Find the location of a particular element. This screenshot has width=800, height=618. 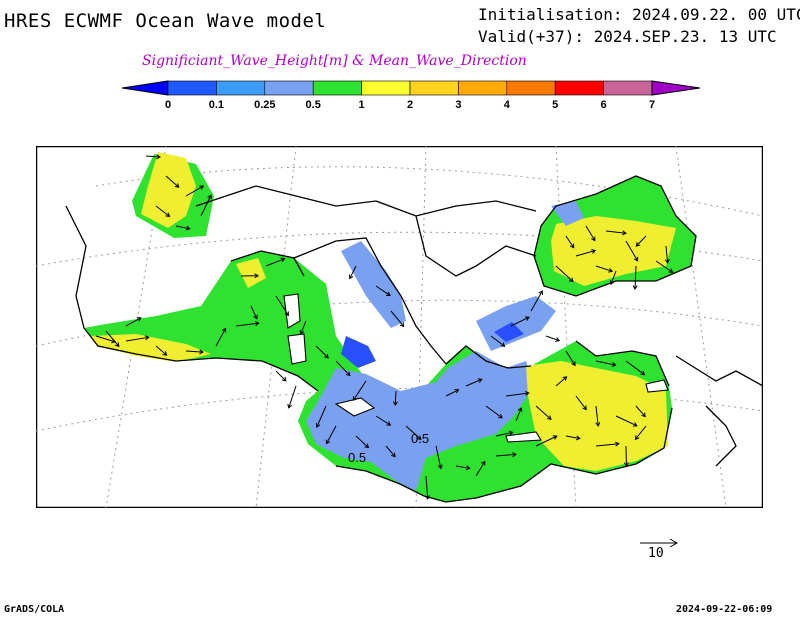

initialisation-time: Initialisation: 2024.09.22. 00 UTC is located at coordinates (639, 14).